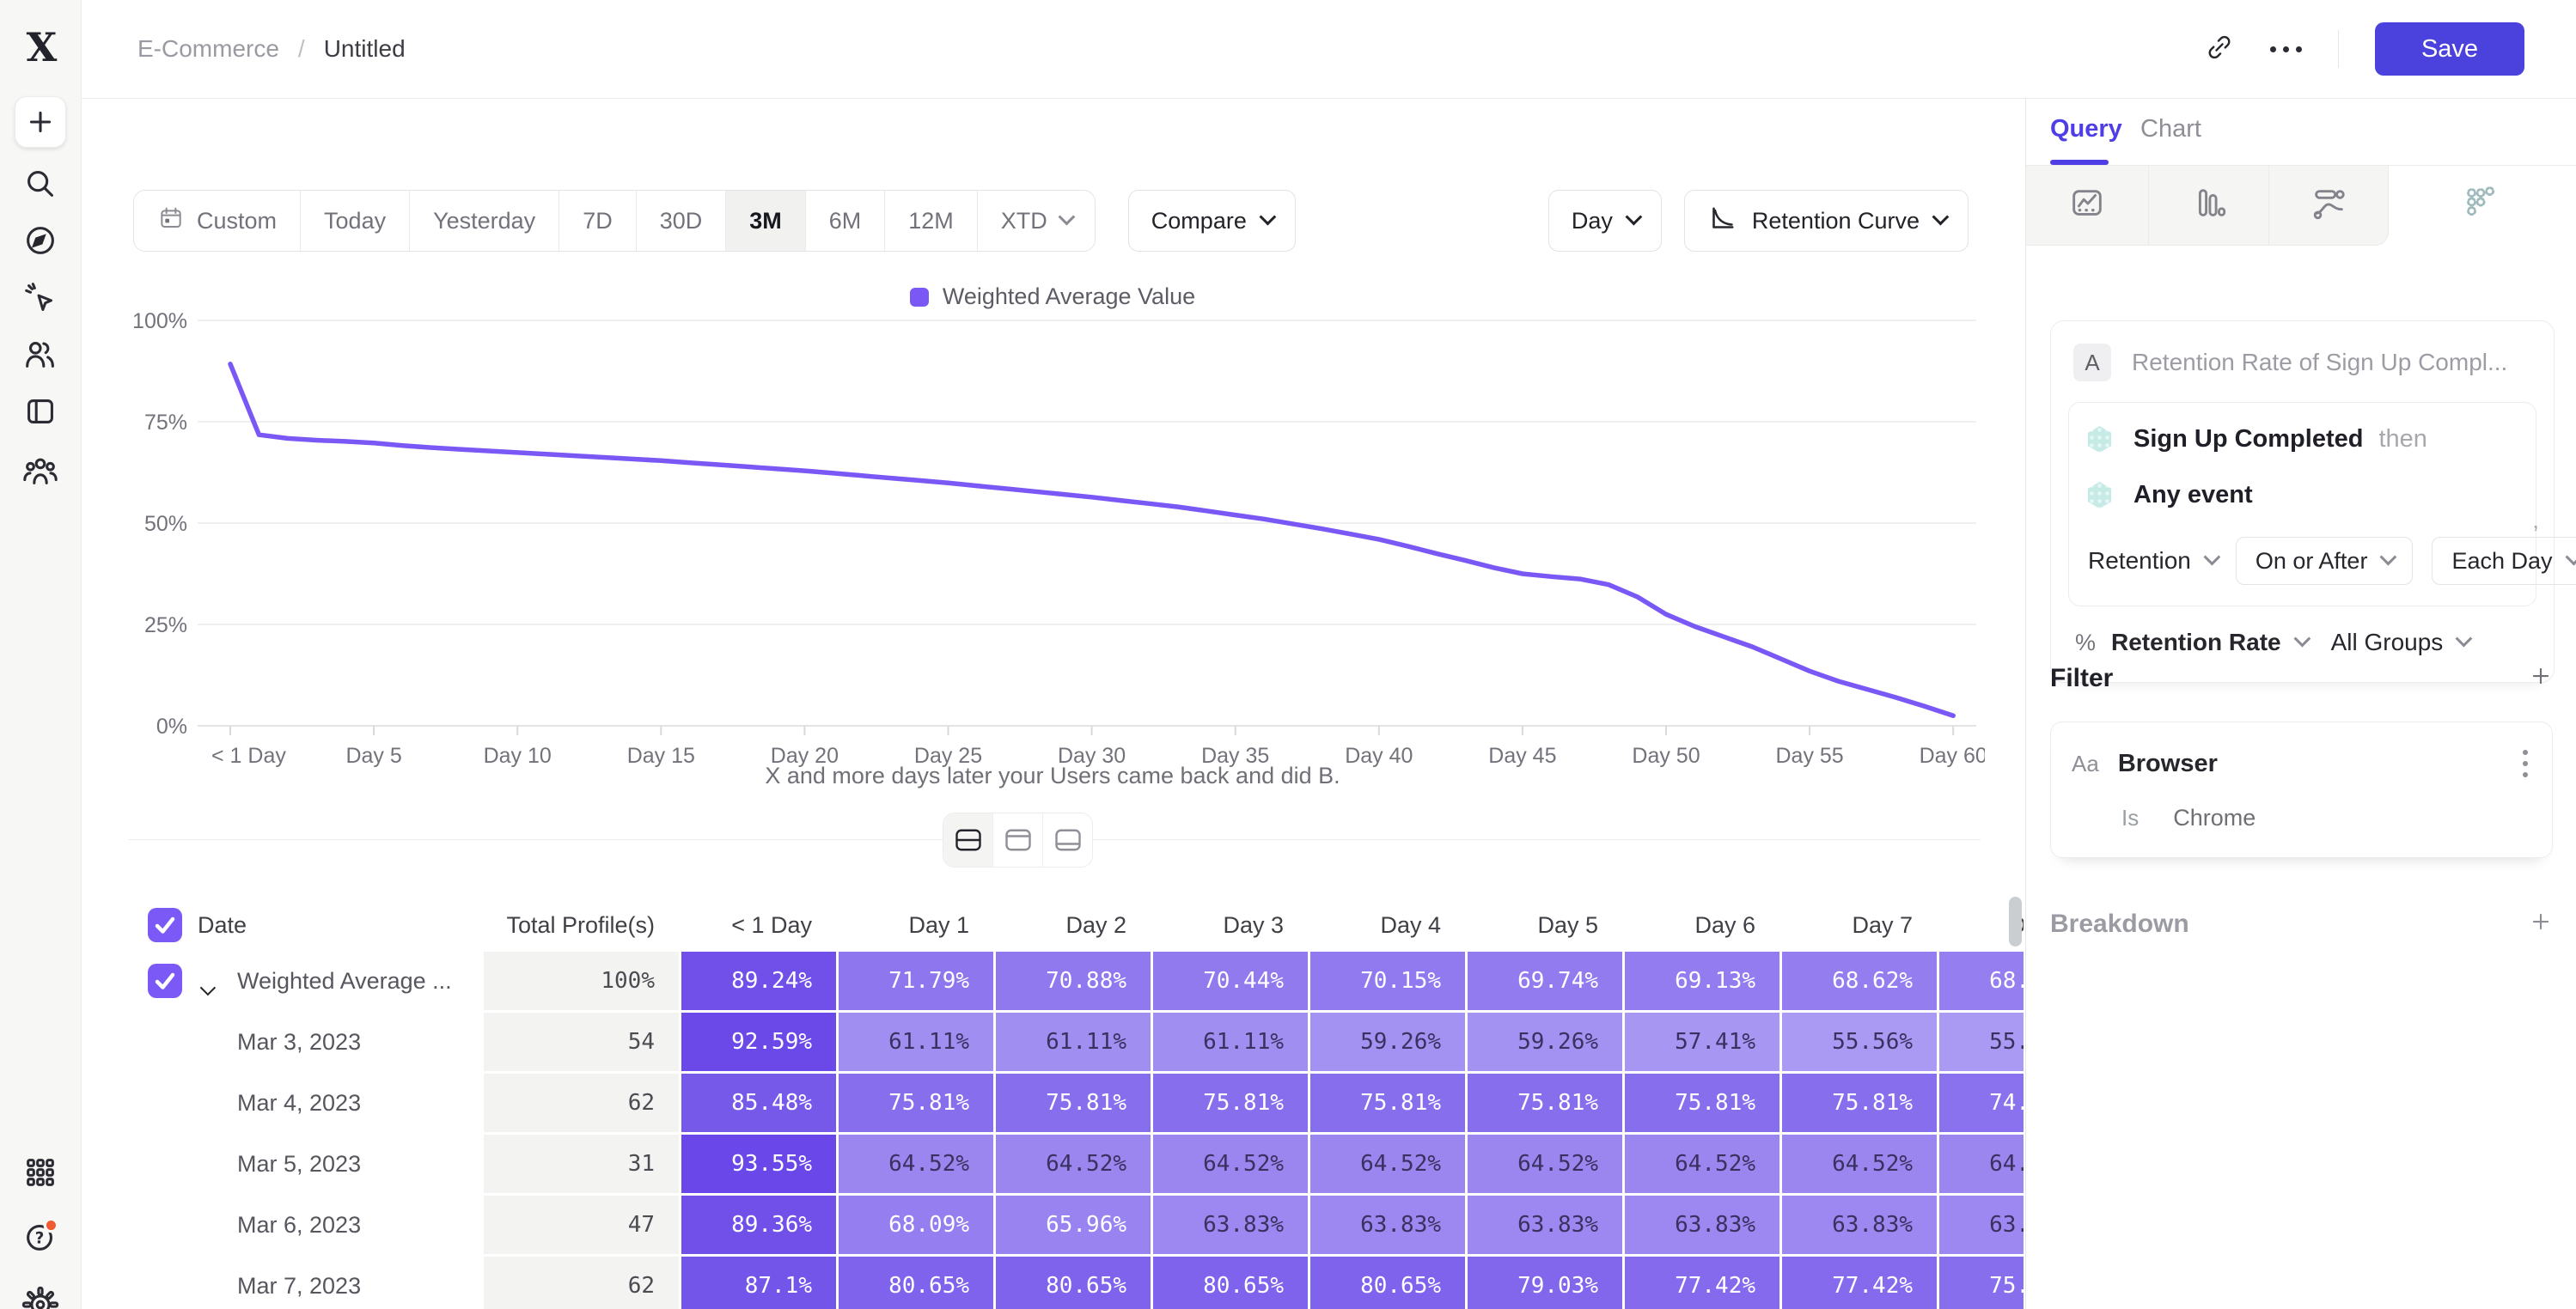  What do you see at coordinates (758, 1164) in the screenshot?
I see `retention-cell: 93.55%` at bounding box center [758, 1164].